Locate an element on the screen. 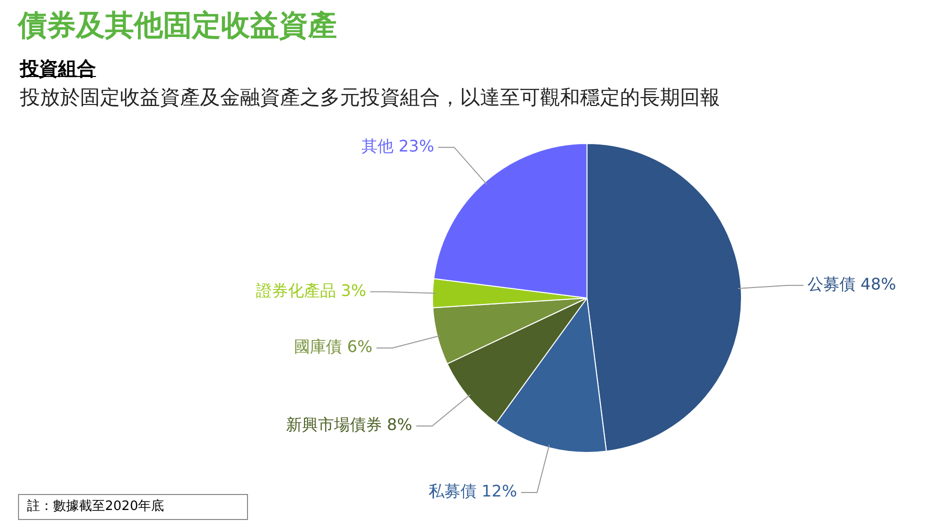 This screenshot has height=531, width=946. text: 投資組合 is located at coordinates (58, 69).